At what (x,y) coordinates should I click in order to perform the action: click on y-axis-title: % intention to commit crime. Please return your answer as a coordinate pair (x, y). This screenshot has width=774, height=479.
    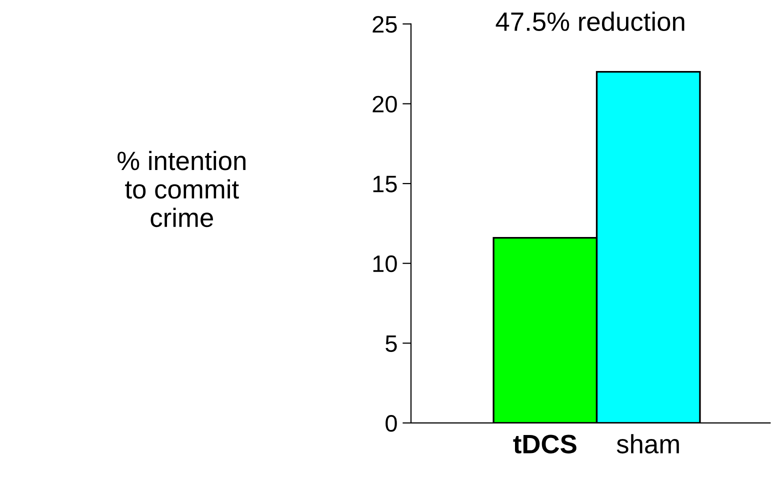
    Looking at the image, I should click on (182, 189).